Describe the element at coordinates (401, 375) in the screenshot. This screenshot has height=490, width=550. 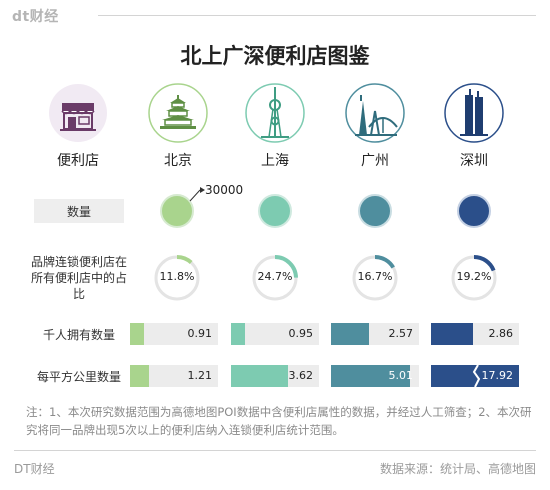
I see `per-sqkm-value-guangzhou: 5.01` at that location.